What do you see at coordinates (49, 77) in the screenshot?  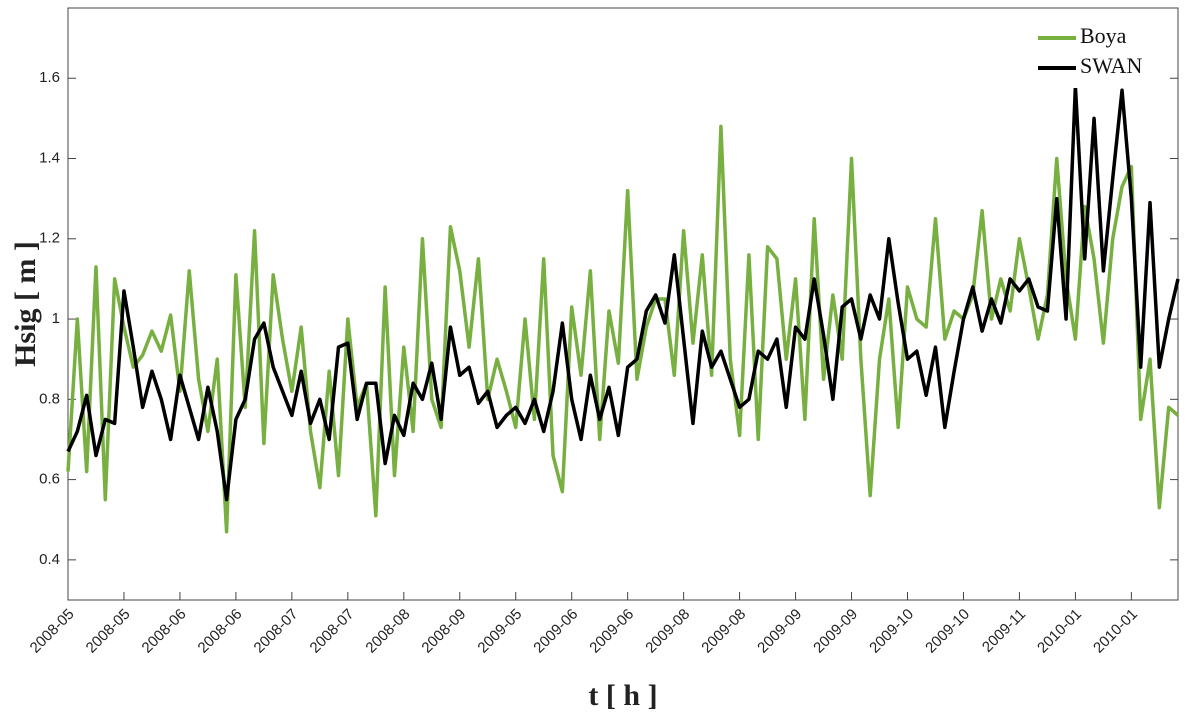 I see `y-tick-label: 1.6` at bounding box center [49, 77].